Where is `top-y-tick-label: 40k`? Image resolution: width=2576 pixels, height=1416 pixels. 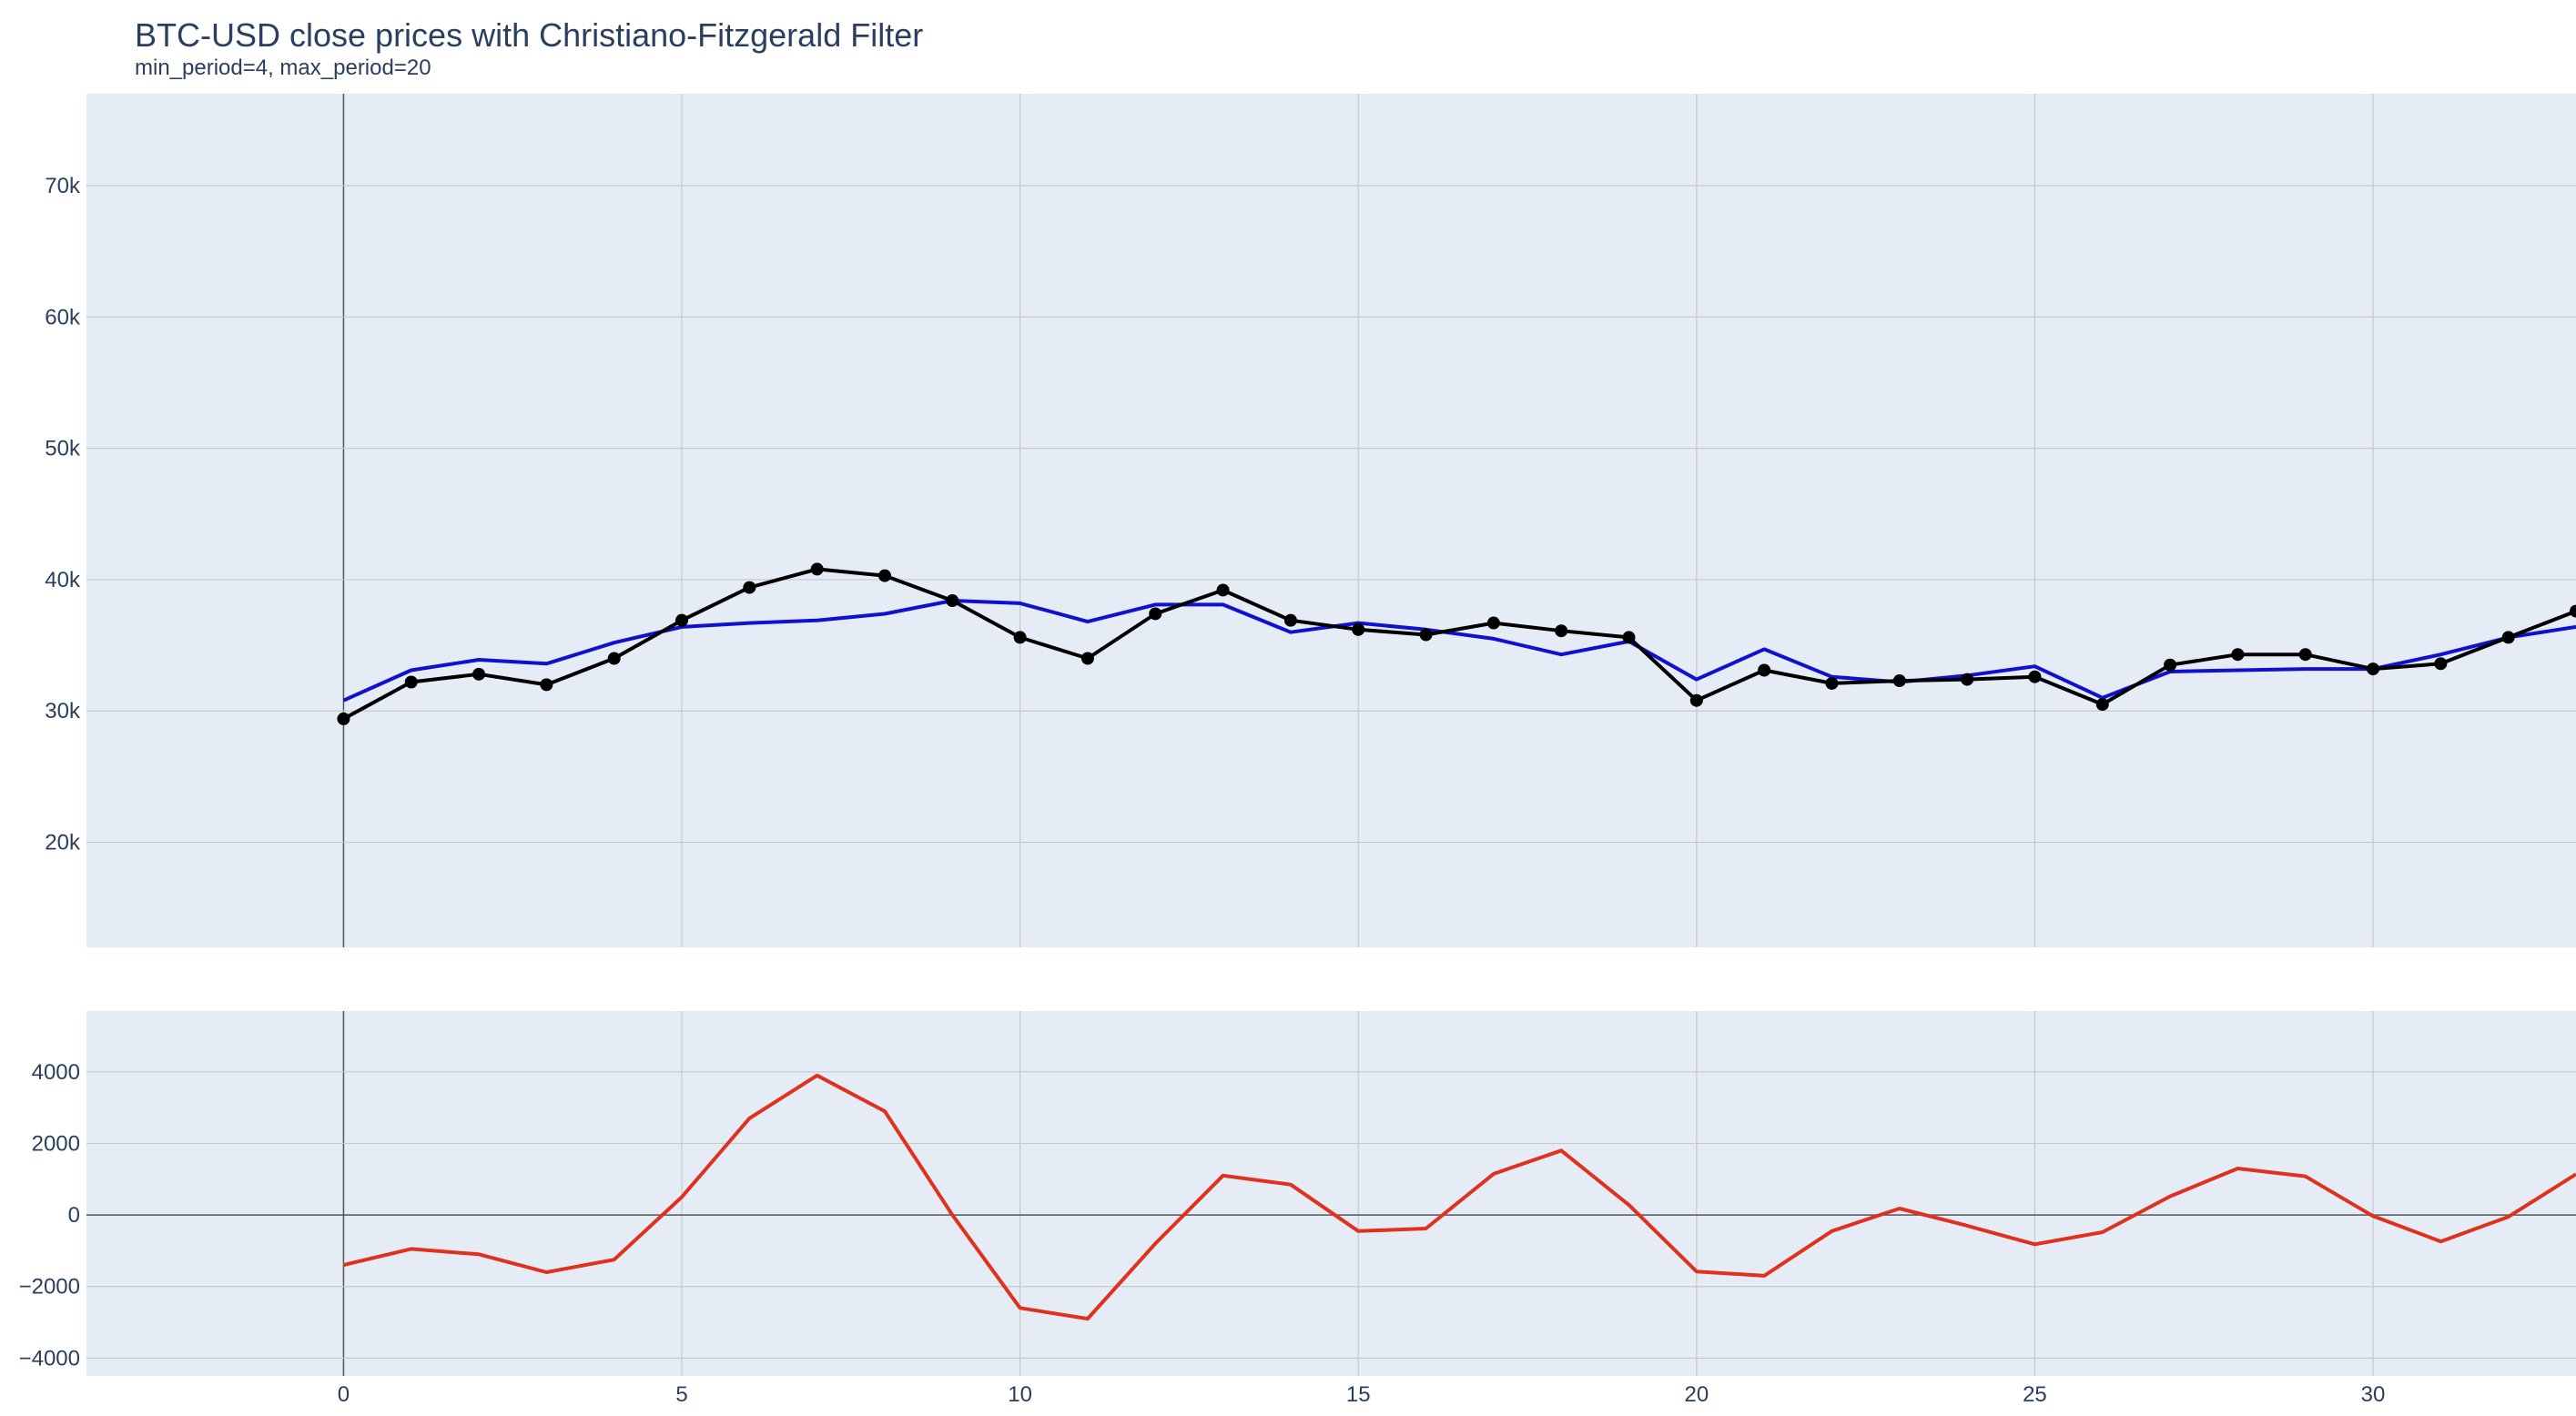
top-y-tick-label: 40k is located at coordinates (63, 580).